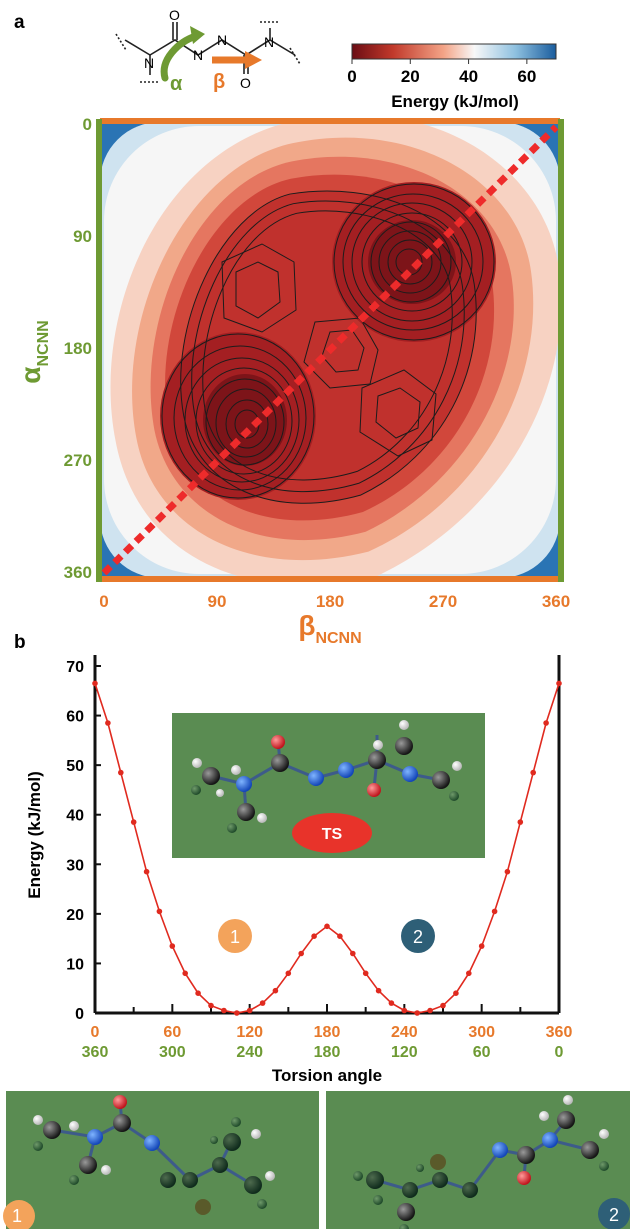 Image resolution: width=630 pixels, height=1229 pixels. I want to click on beta-arrow-head-icon, so click(253, 60).